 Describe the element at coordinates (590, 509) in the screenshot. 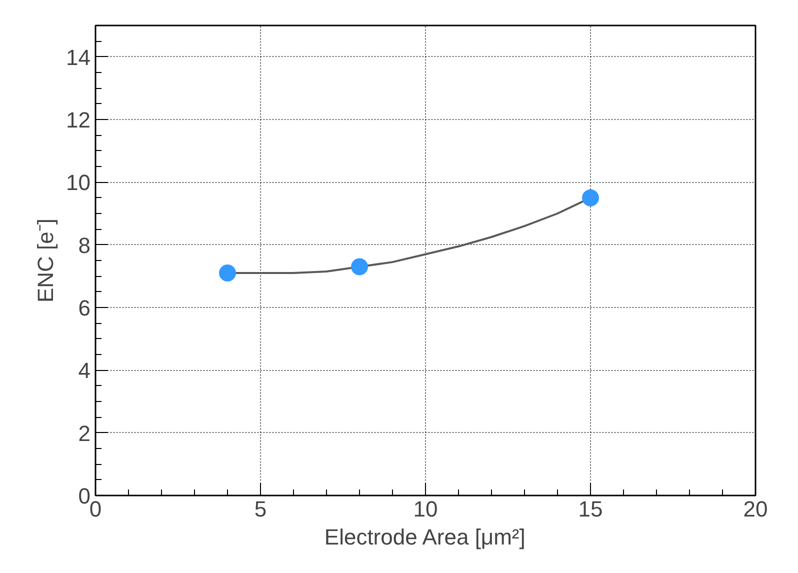

I see `x-tick-label: 15` at that location.